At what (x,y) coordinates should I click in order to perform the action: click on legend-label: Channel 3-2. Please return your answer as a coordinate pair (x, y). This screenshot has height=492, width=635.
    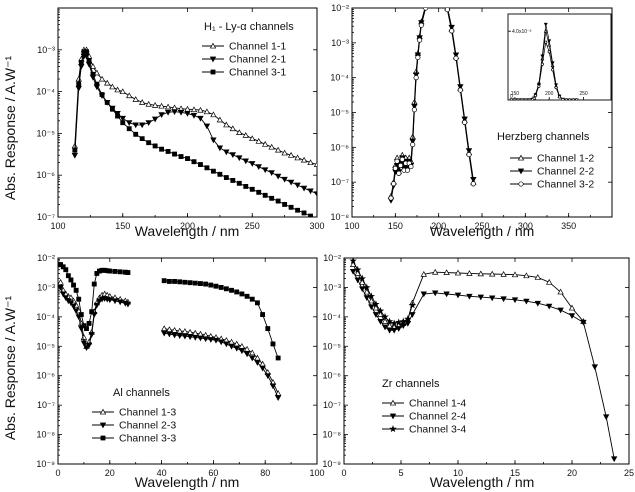
    Looking at the image, I should click on (565, 185).